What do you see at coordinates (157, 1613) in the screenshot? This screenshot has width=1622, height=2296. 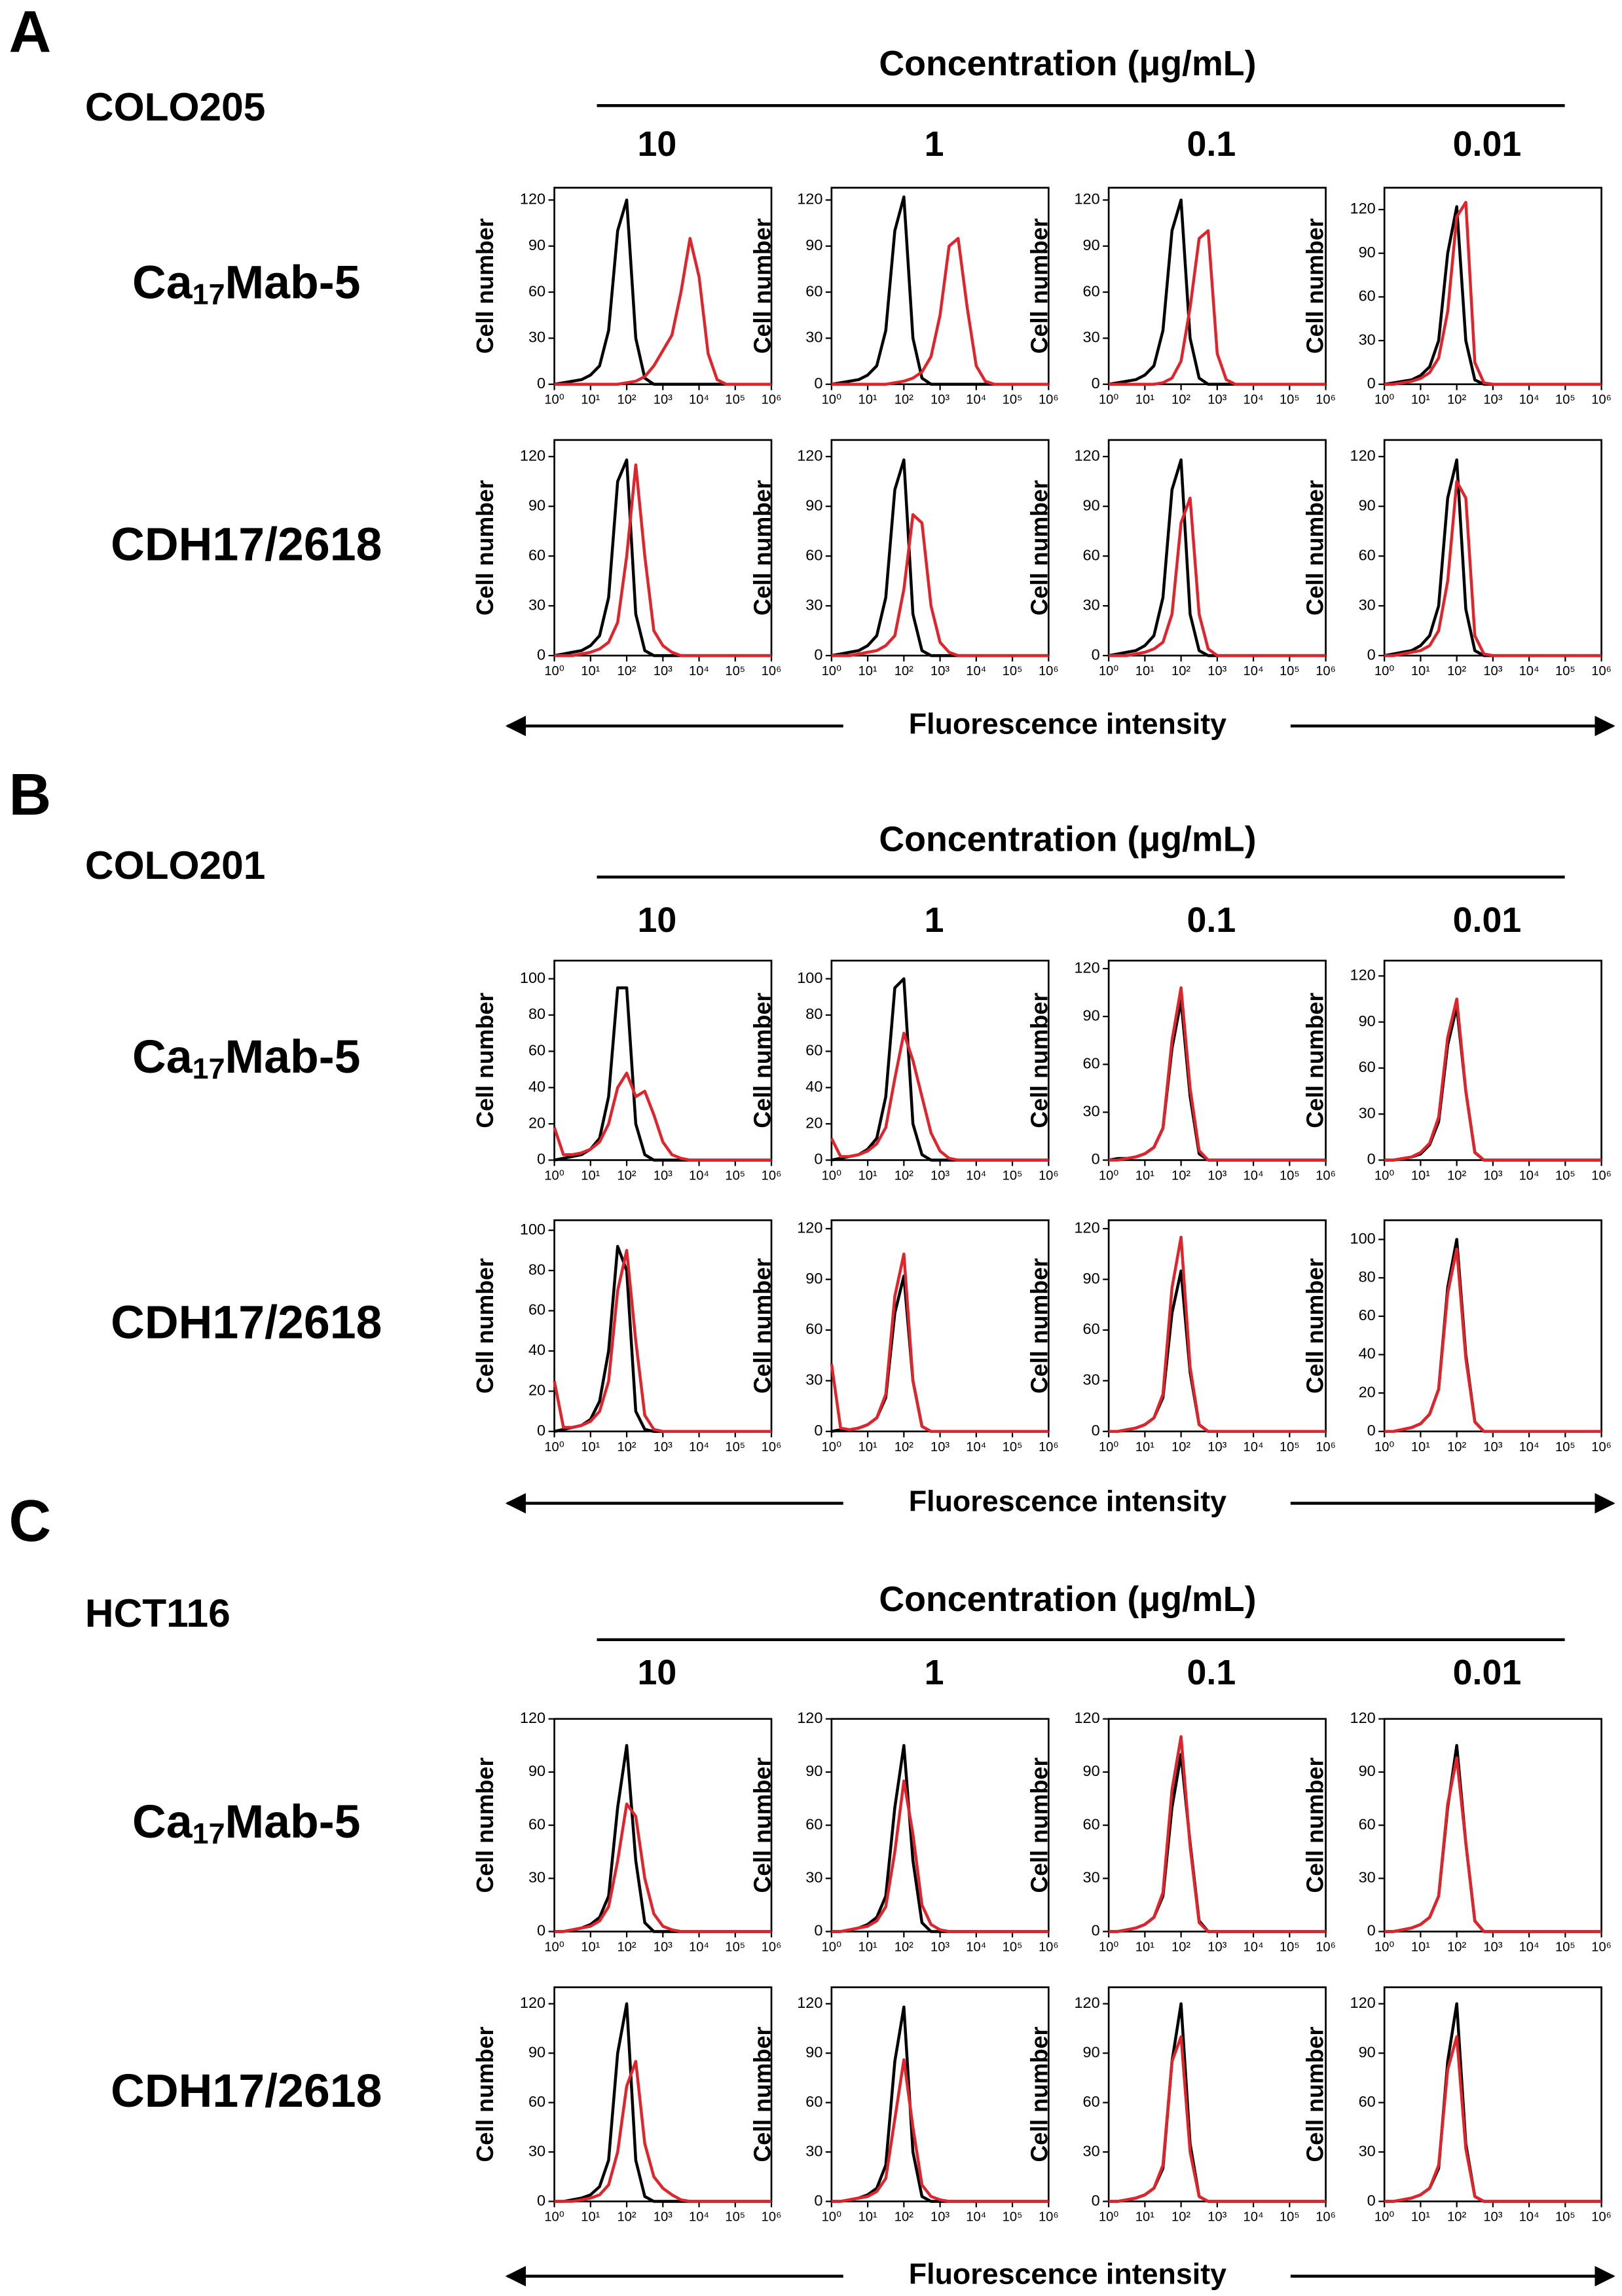 I see `cell-line: HCT116` at bounding box center [157, 1613].